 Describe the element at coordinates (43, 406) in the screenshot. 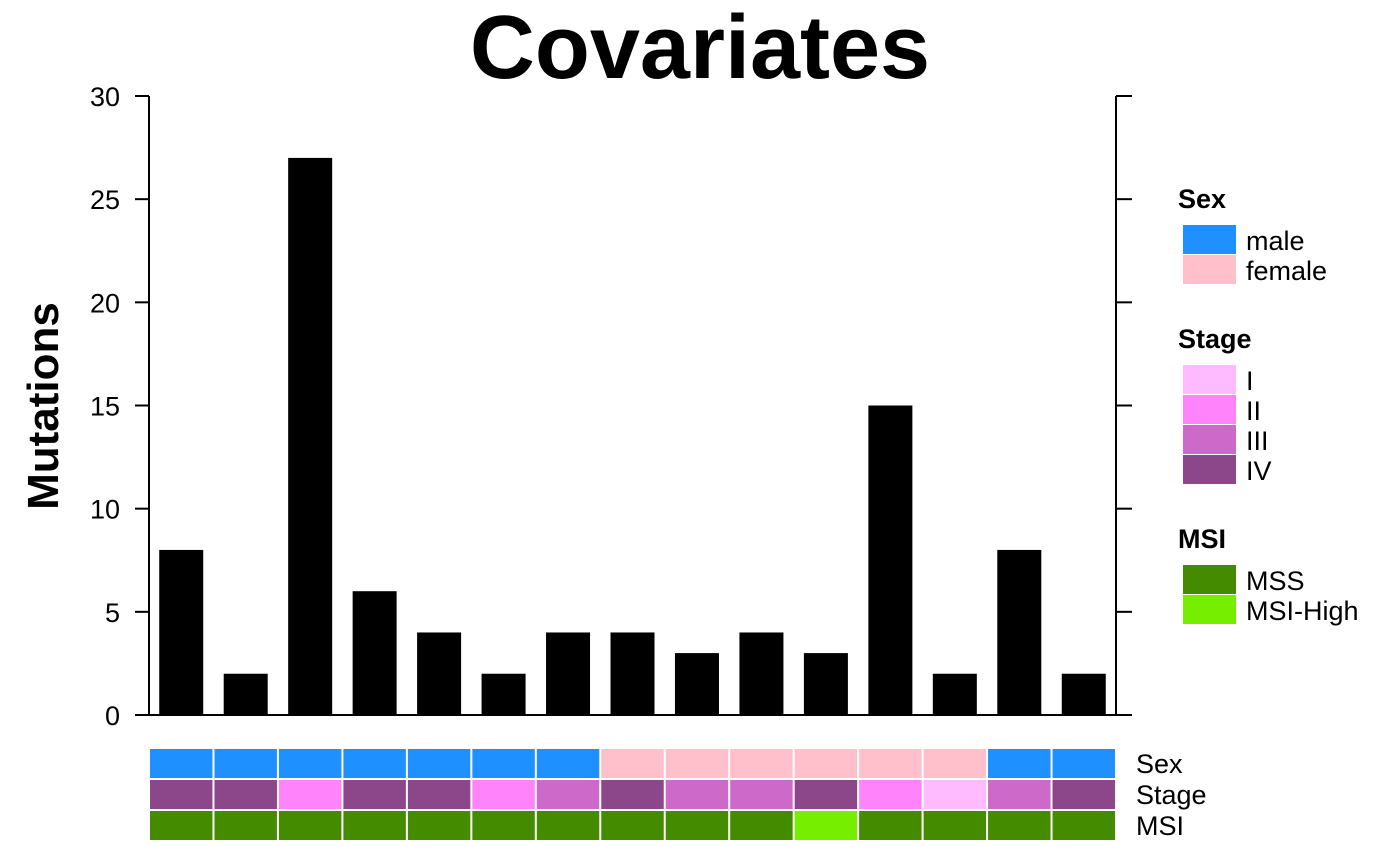

I see `y-axis-label: Mutations` at that location.